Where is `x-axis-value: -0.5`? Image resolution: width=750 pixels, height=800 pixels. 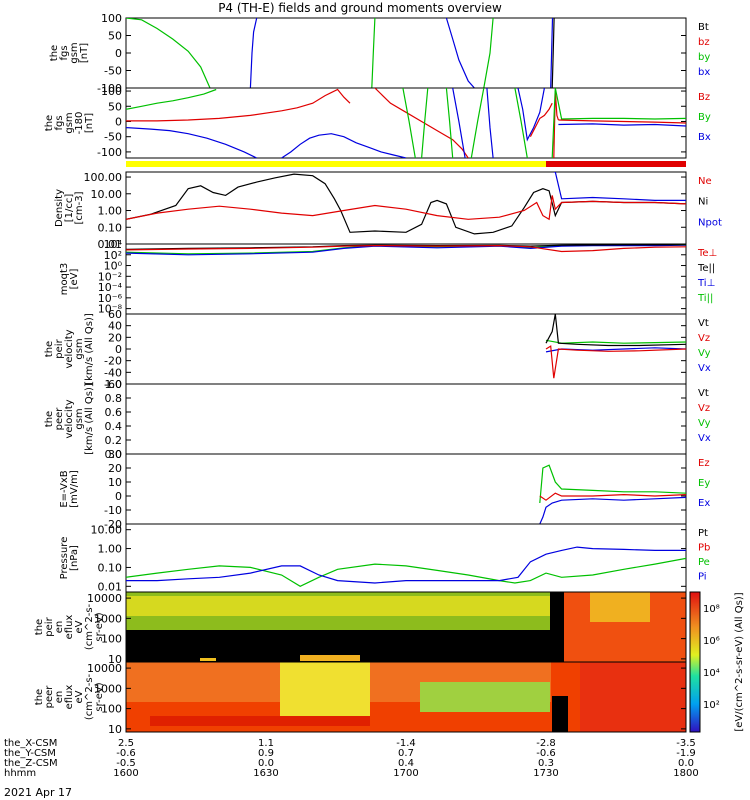
x-axis-value: -0.5 is located at coordinates (126, 763).